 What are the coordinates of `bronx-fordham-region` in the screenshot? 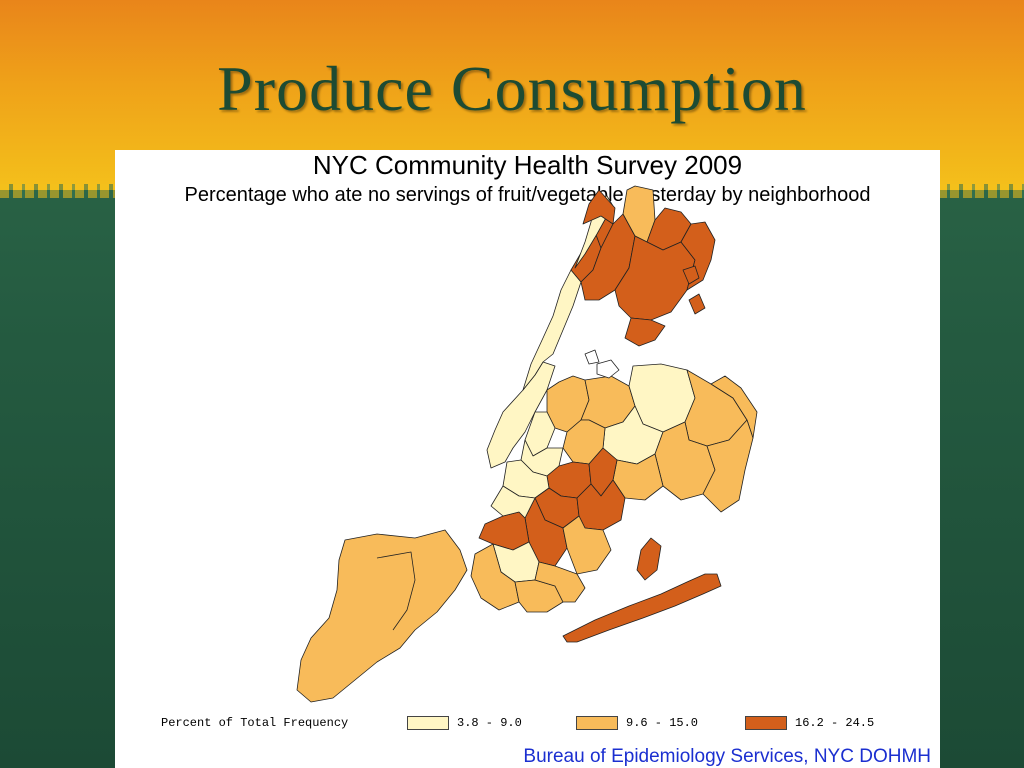 It's located at (599, 207).